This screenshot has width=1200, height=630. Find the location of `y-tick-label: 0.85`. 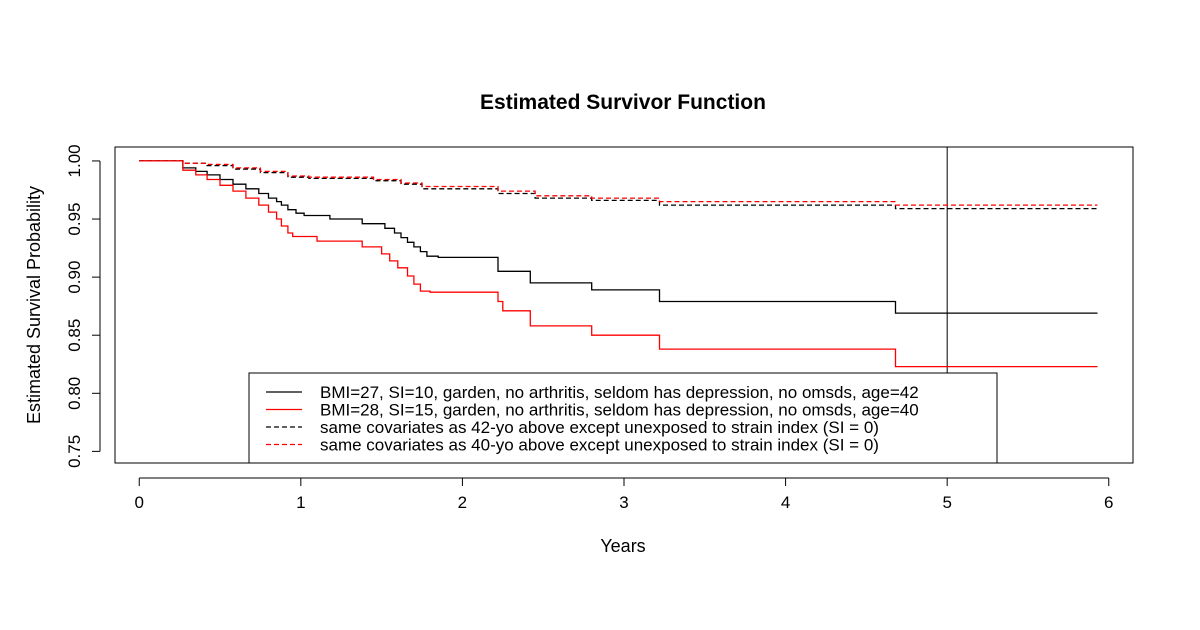

y-tick-label: 0.85 is located at coordinates (74, 335).